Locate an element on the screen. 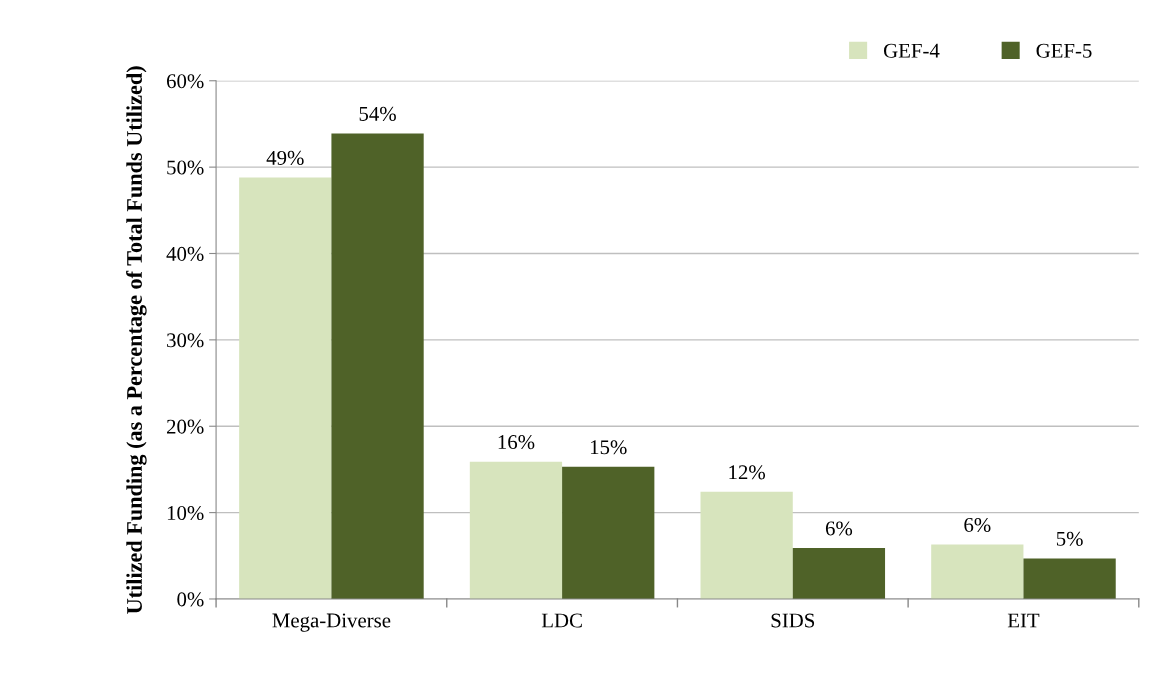 The height and width of the screenshot is (673, 1168). y-tick-label: 20% is located at coordinates (185, 426).